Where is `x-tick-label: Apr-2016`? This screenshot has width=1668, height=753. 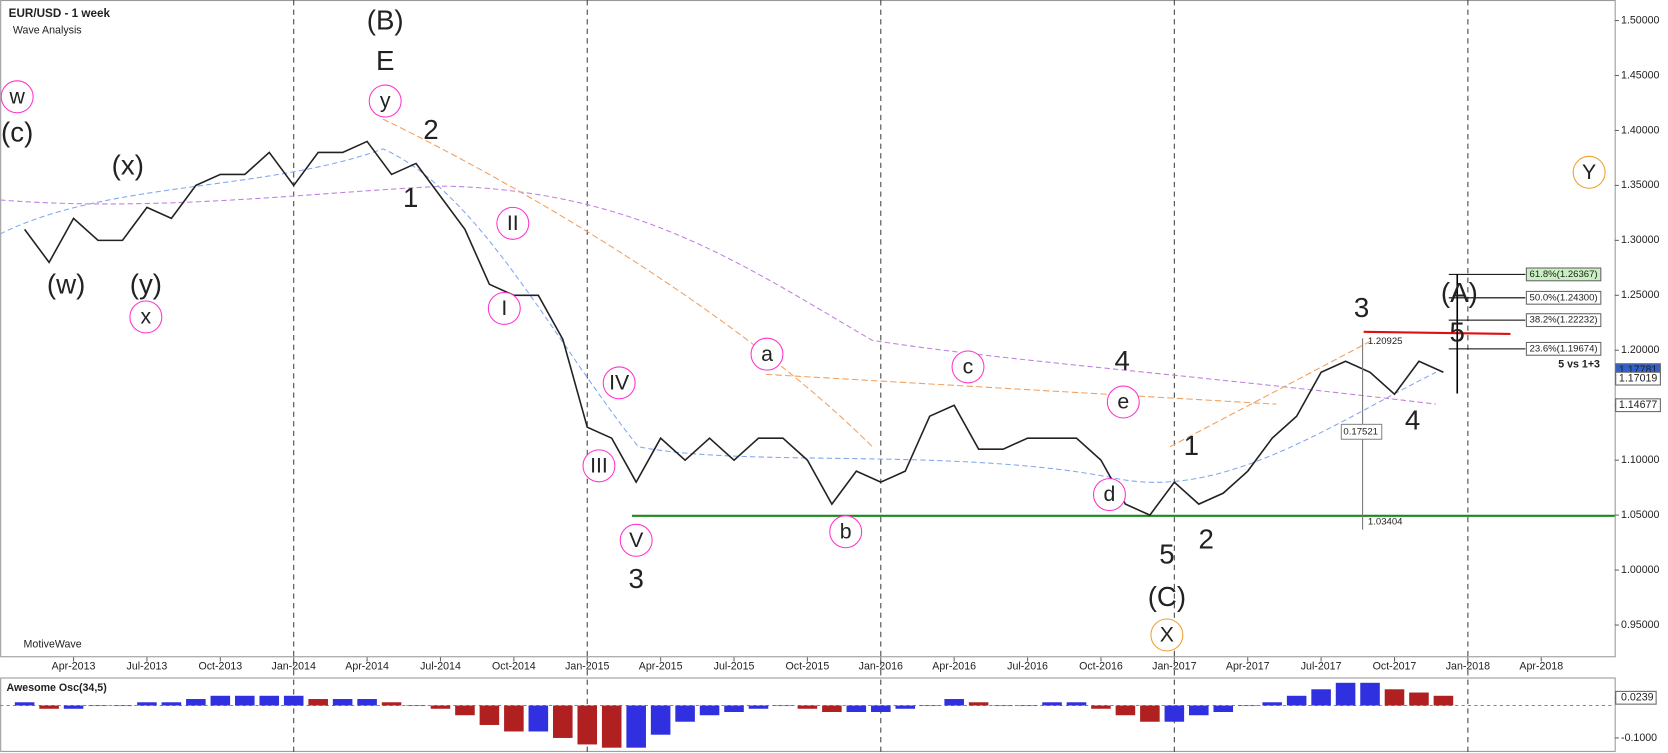
x-tick-label: Apr-2016 is located at coordinates (954, 667).